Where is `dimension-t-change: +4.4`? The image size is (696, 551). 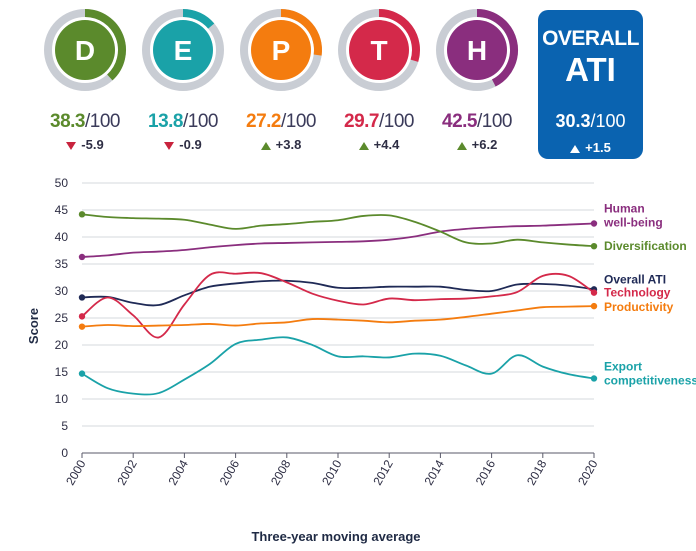 dimension-t-change: +4.4 is located at coordinates (379, 144).